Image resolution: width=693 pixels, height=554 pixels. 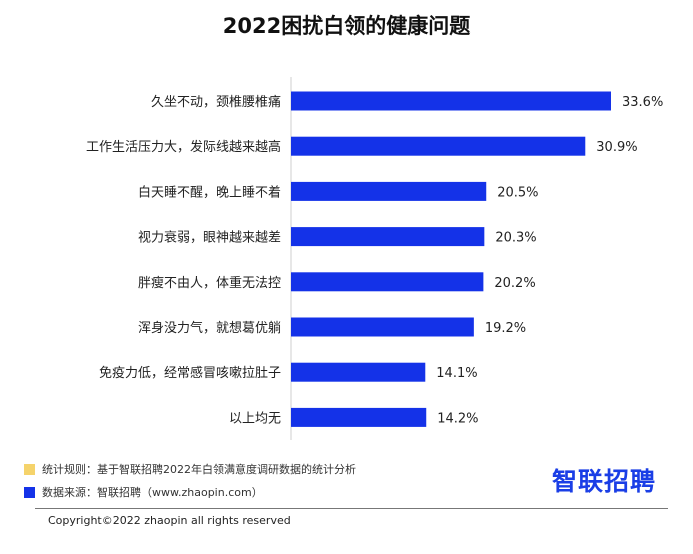 I want to click on value-label: 20.2%, so click(x=514, y=283).